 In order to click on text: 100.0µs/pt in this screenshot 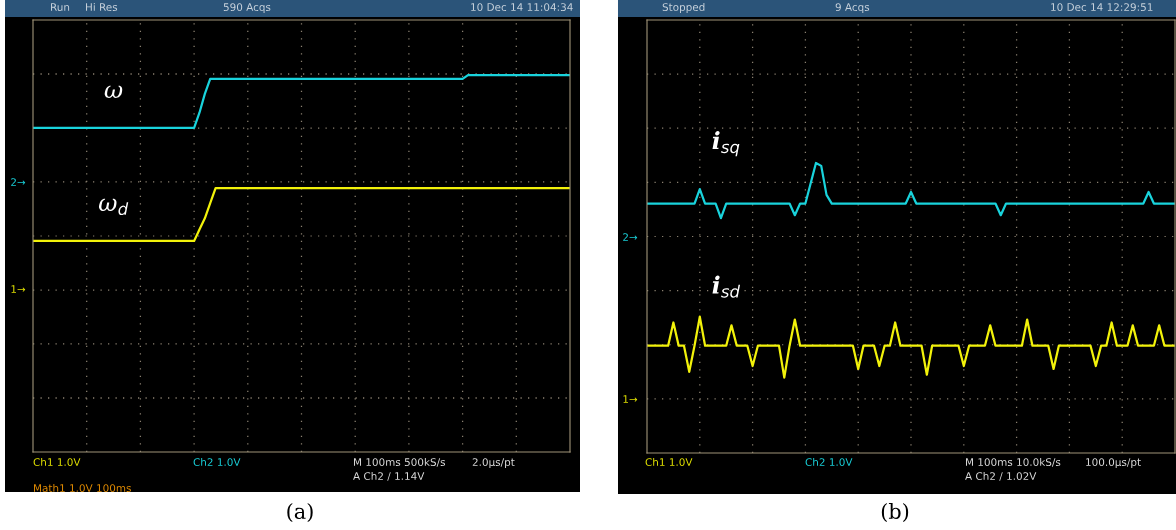, I will do `click(1113, 463)`.